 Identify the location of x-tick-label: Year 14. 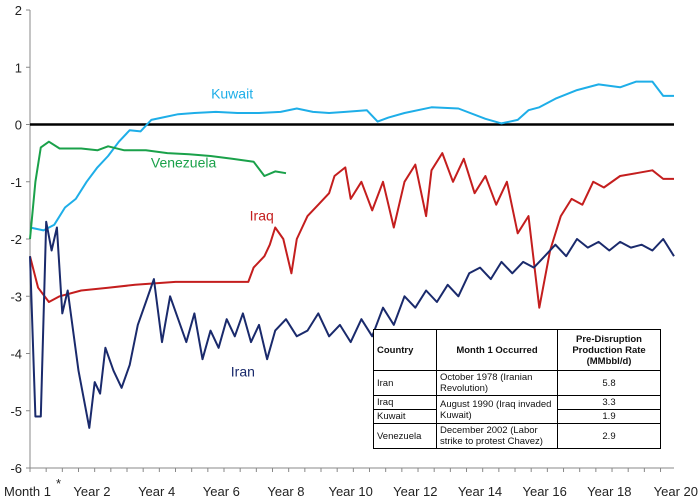
(480, 491).